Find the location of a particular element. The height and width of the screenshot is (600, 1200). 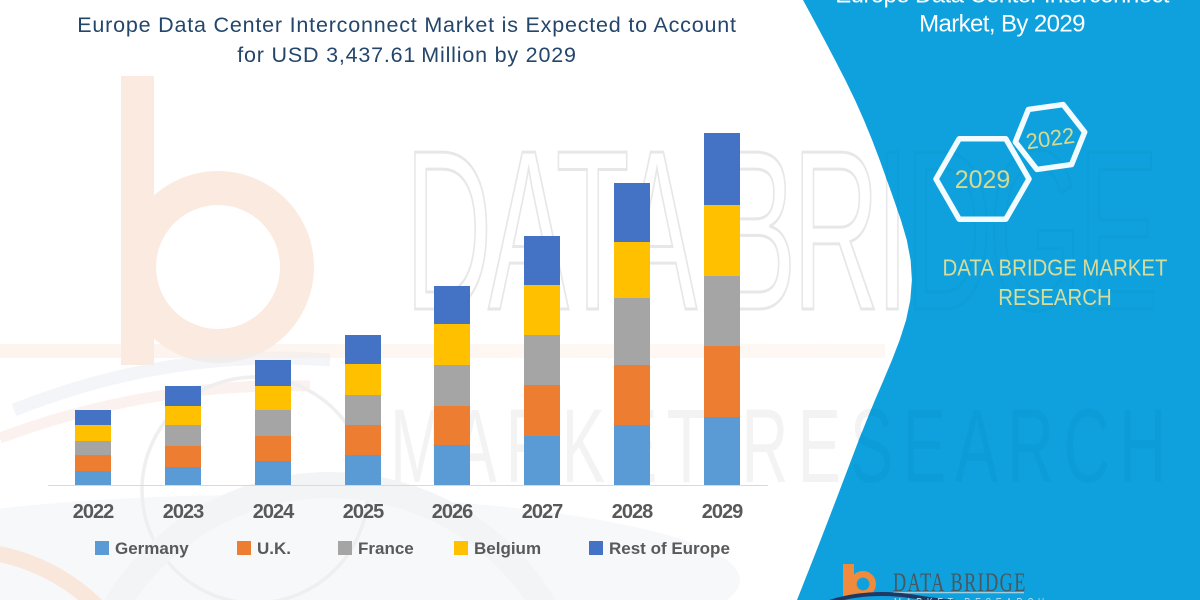

svg-text: RESEARCH is located at coordinates (1054, 297).